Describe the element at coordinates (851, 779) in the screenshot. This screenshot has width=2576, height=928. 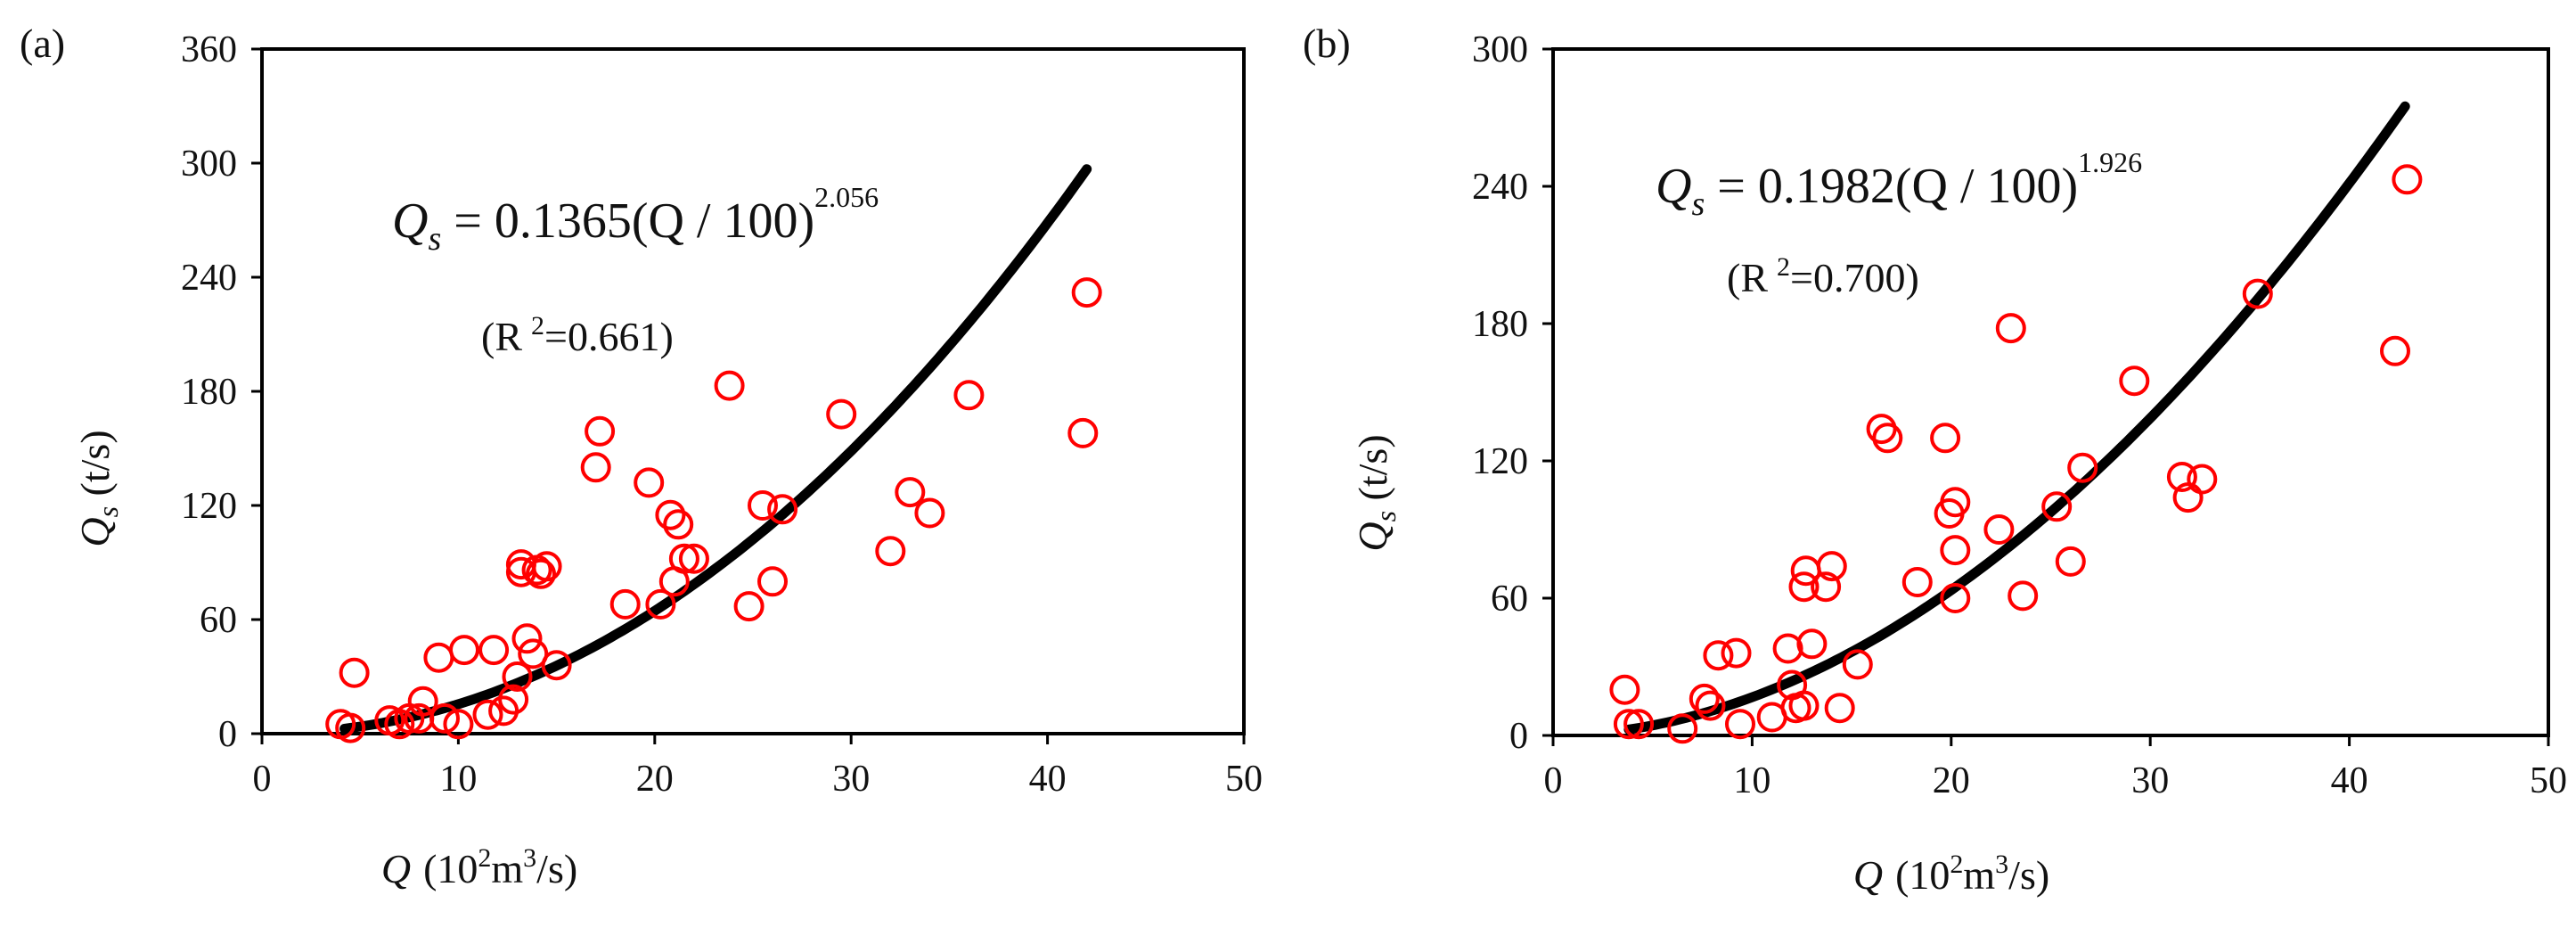
I see `panel-a-x-tick-label: 30` at that location.